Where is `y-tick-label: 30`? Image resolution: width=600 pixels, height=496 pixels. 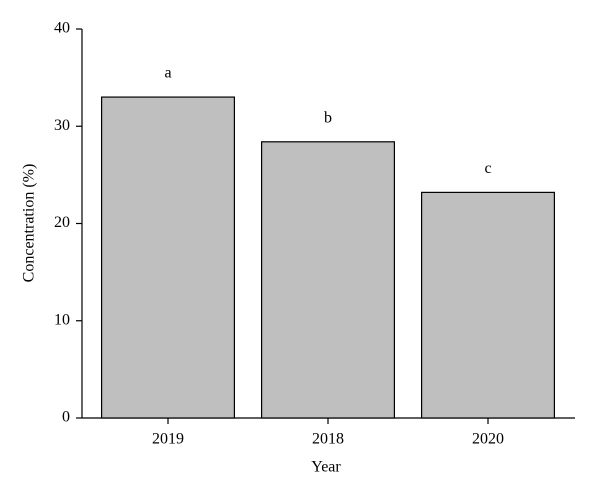 y-tick-label: 30 is located at coordinates (62, 125).